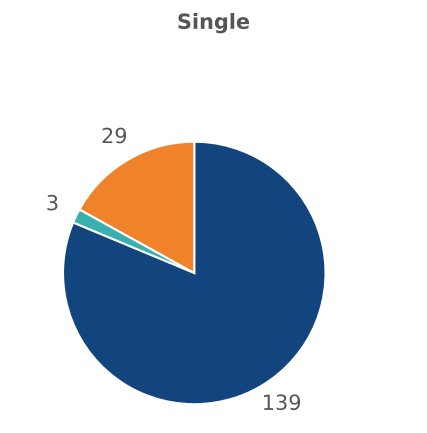  Describe the element at coordinates (214, 23) in the screenshot. I see `chart-title: Single` at that location.